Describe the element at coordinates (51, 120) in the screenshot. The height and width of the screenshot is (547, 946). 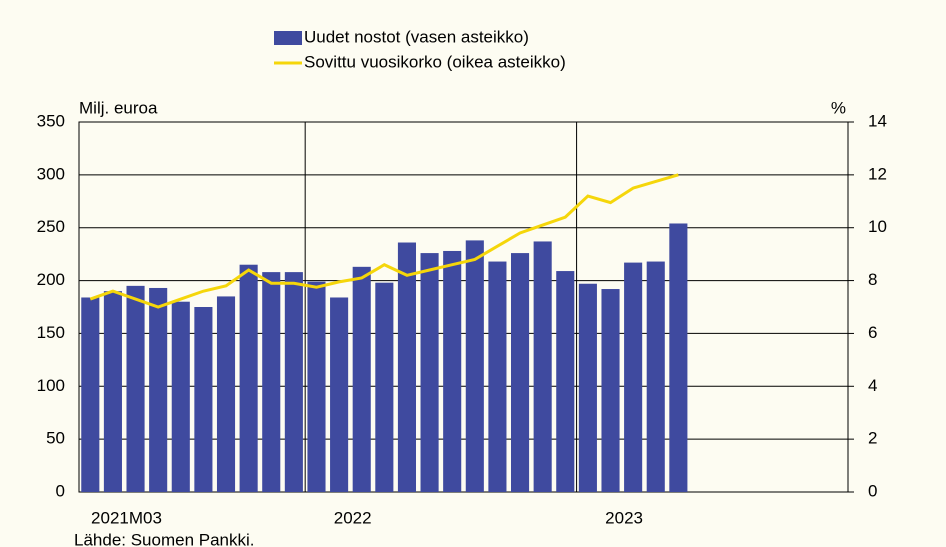
I see `y-tick-label: 350` at that location.